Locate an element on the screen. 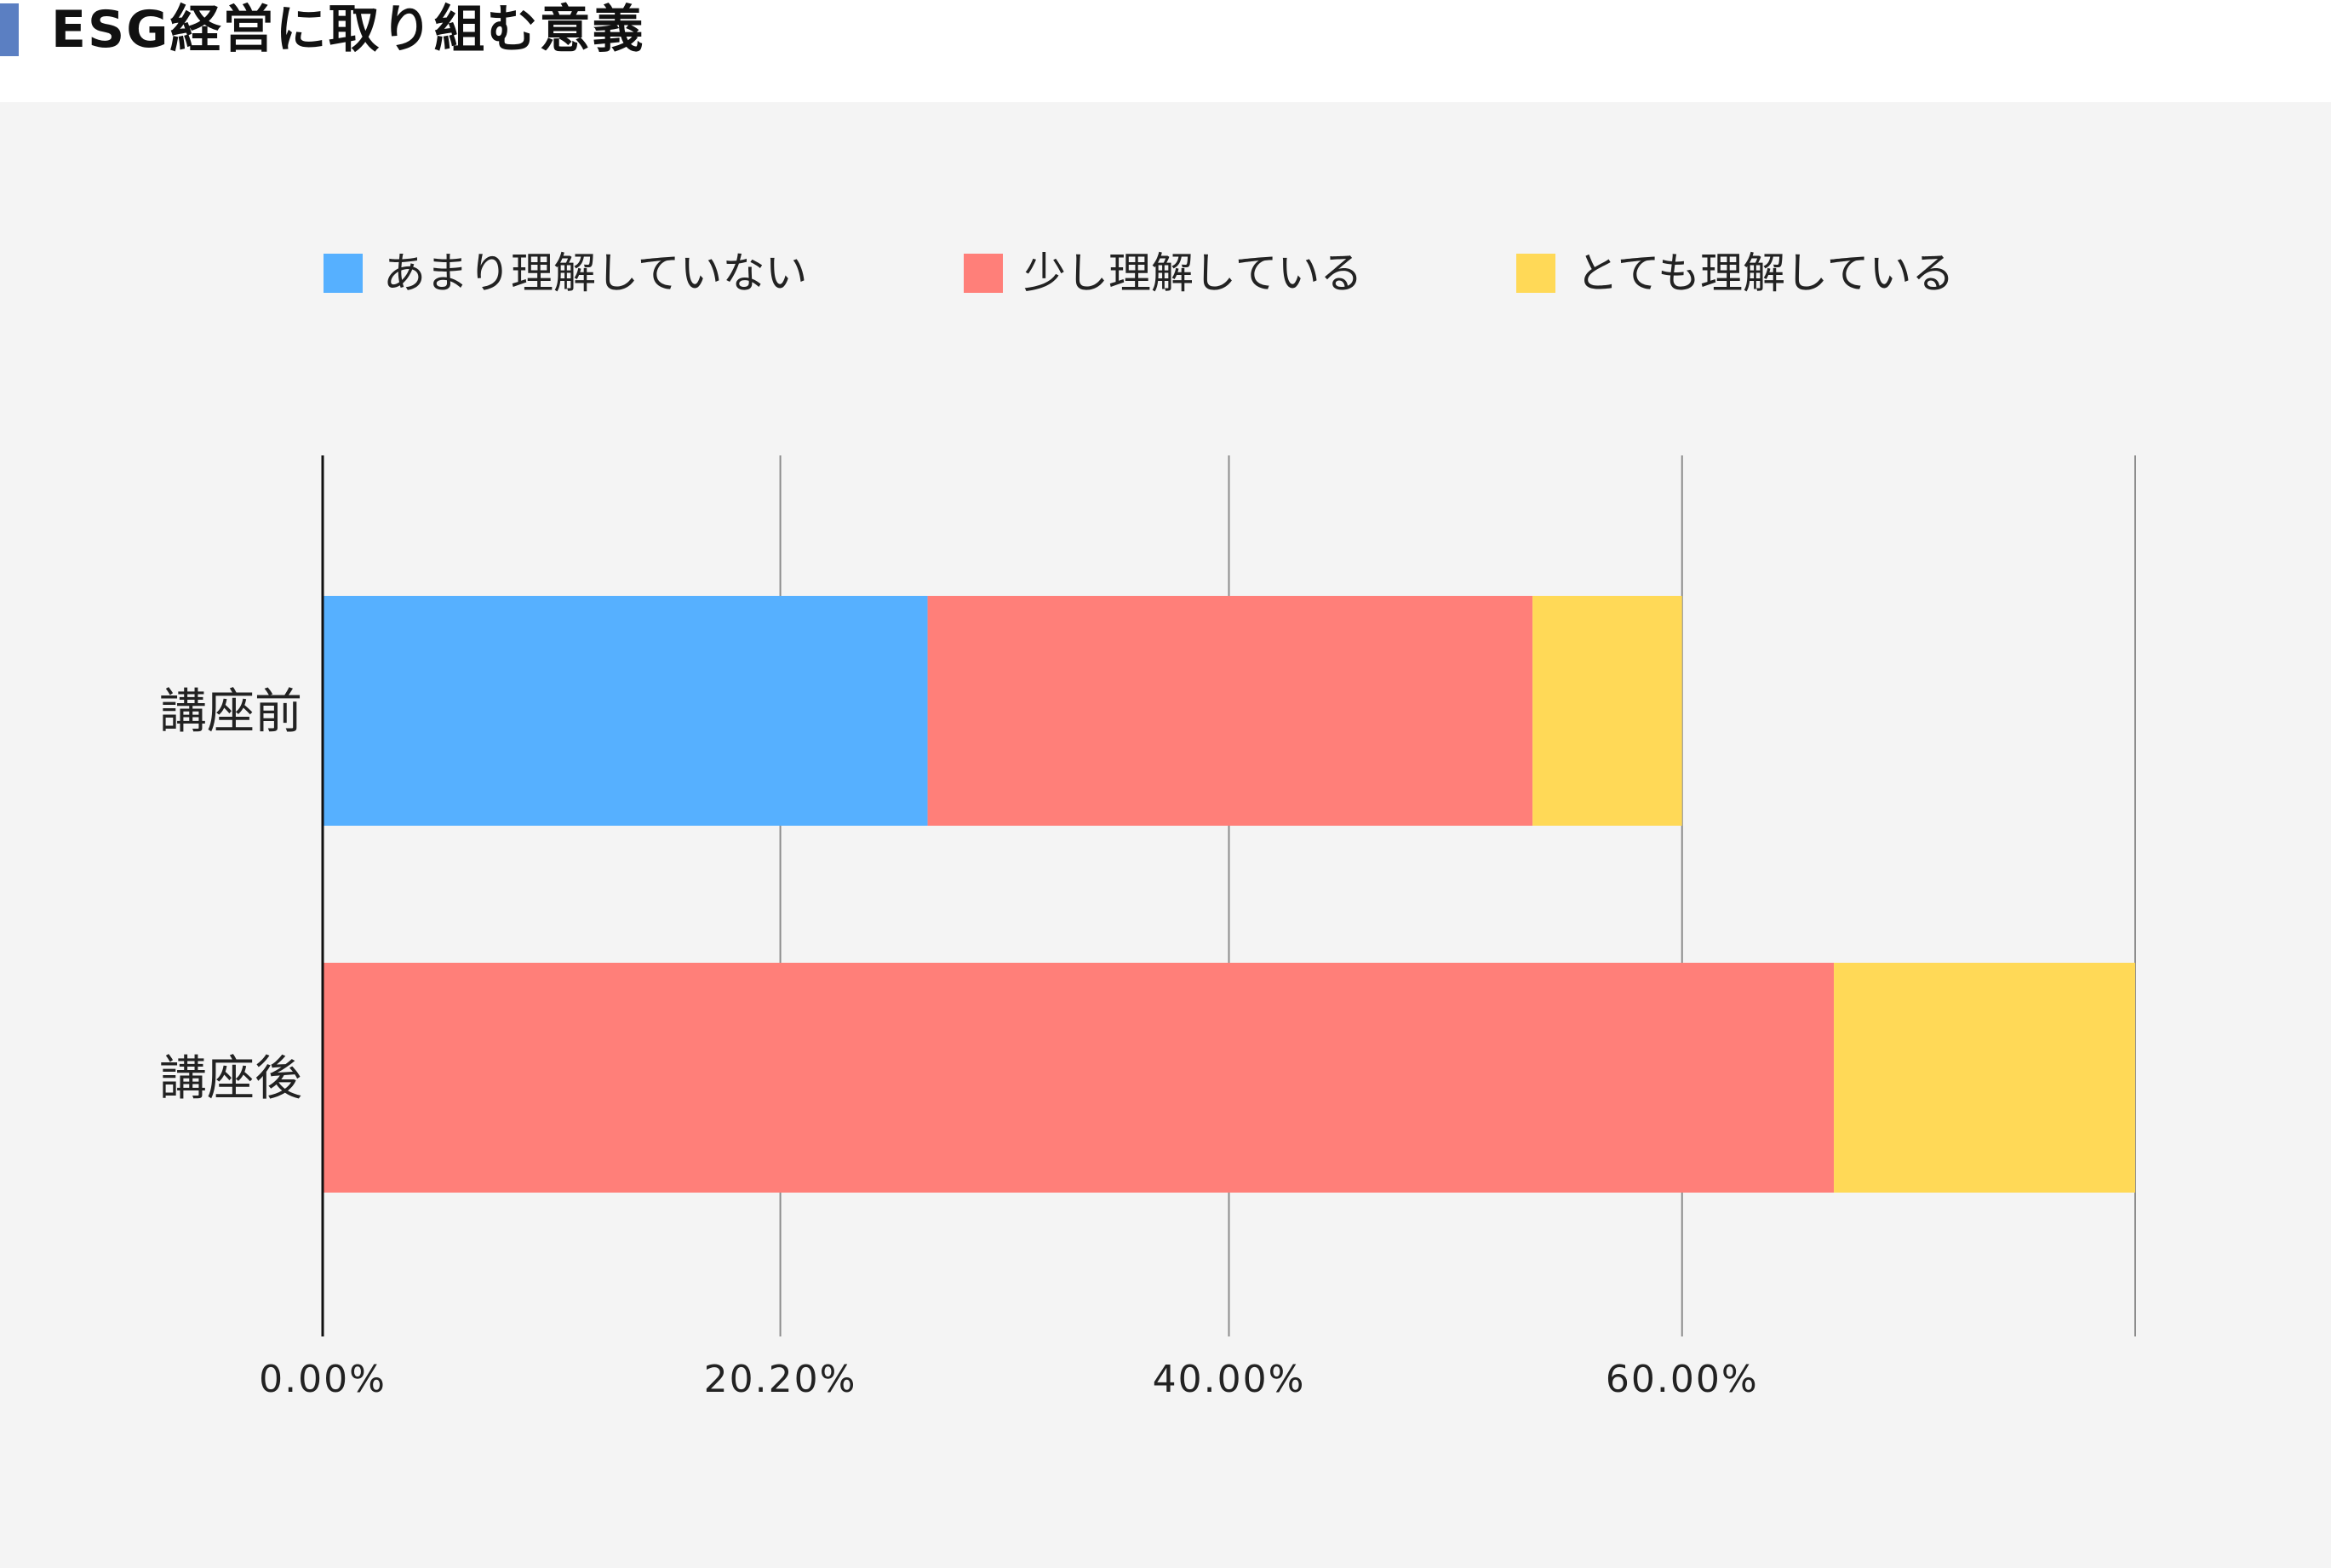  legend: あまり理解していない 少し理解している とても理解している is located at coordinates (1139, 273).